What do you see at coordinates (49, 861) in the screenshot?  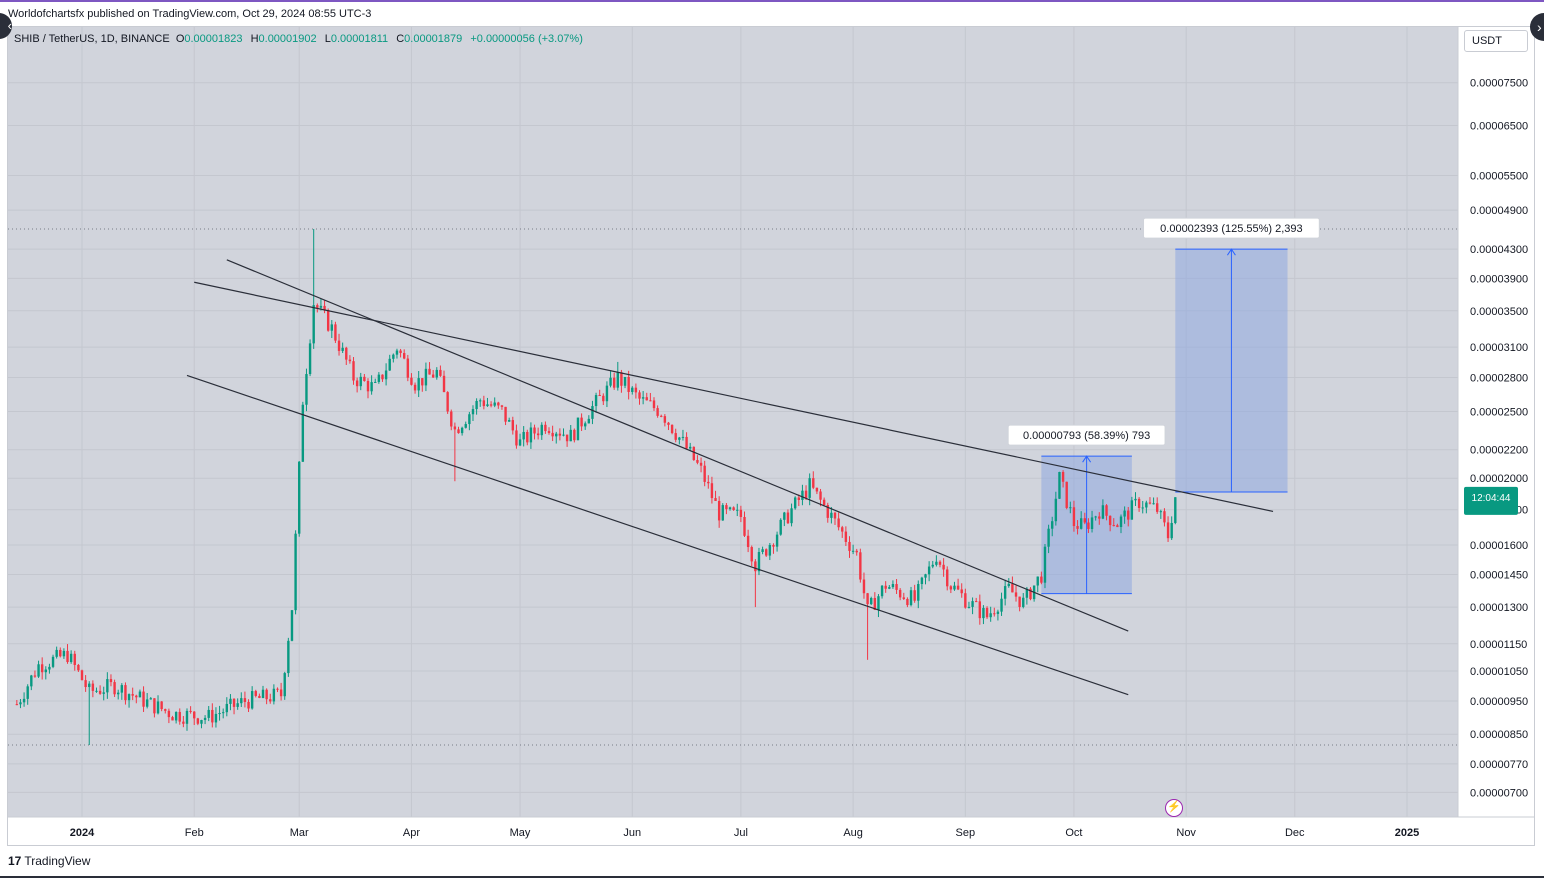 I see `tradingview-logo: 17 TradingView` at bounding box center [49, 861].